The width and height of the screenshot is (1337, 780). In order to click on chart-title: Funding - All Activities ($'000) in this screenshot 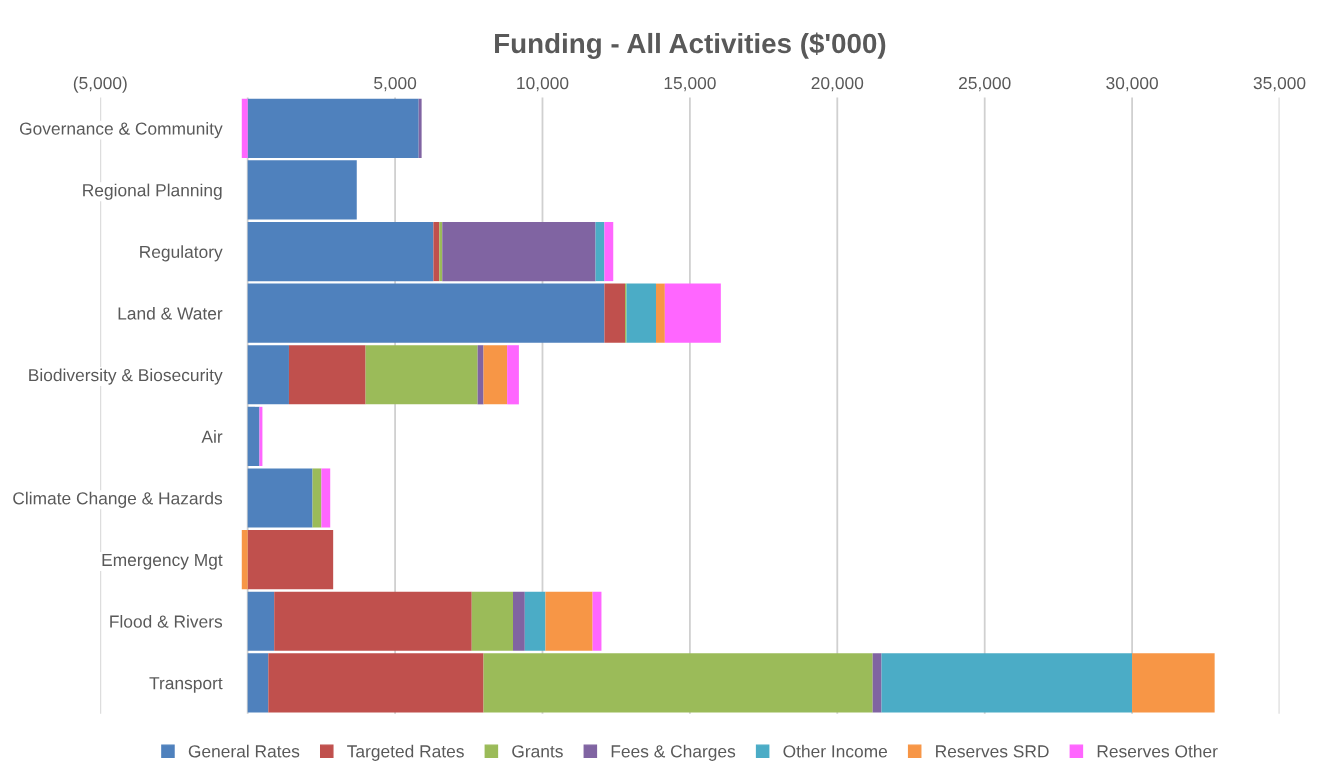, I will do `click(690, 45)`.